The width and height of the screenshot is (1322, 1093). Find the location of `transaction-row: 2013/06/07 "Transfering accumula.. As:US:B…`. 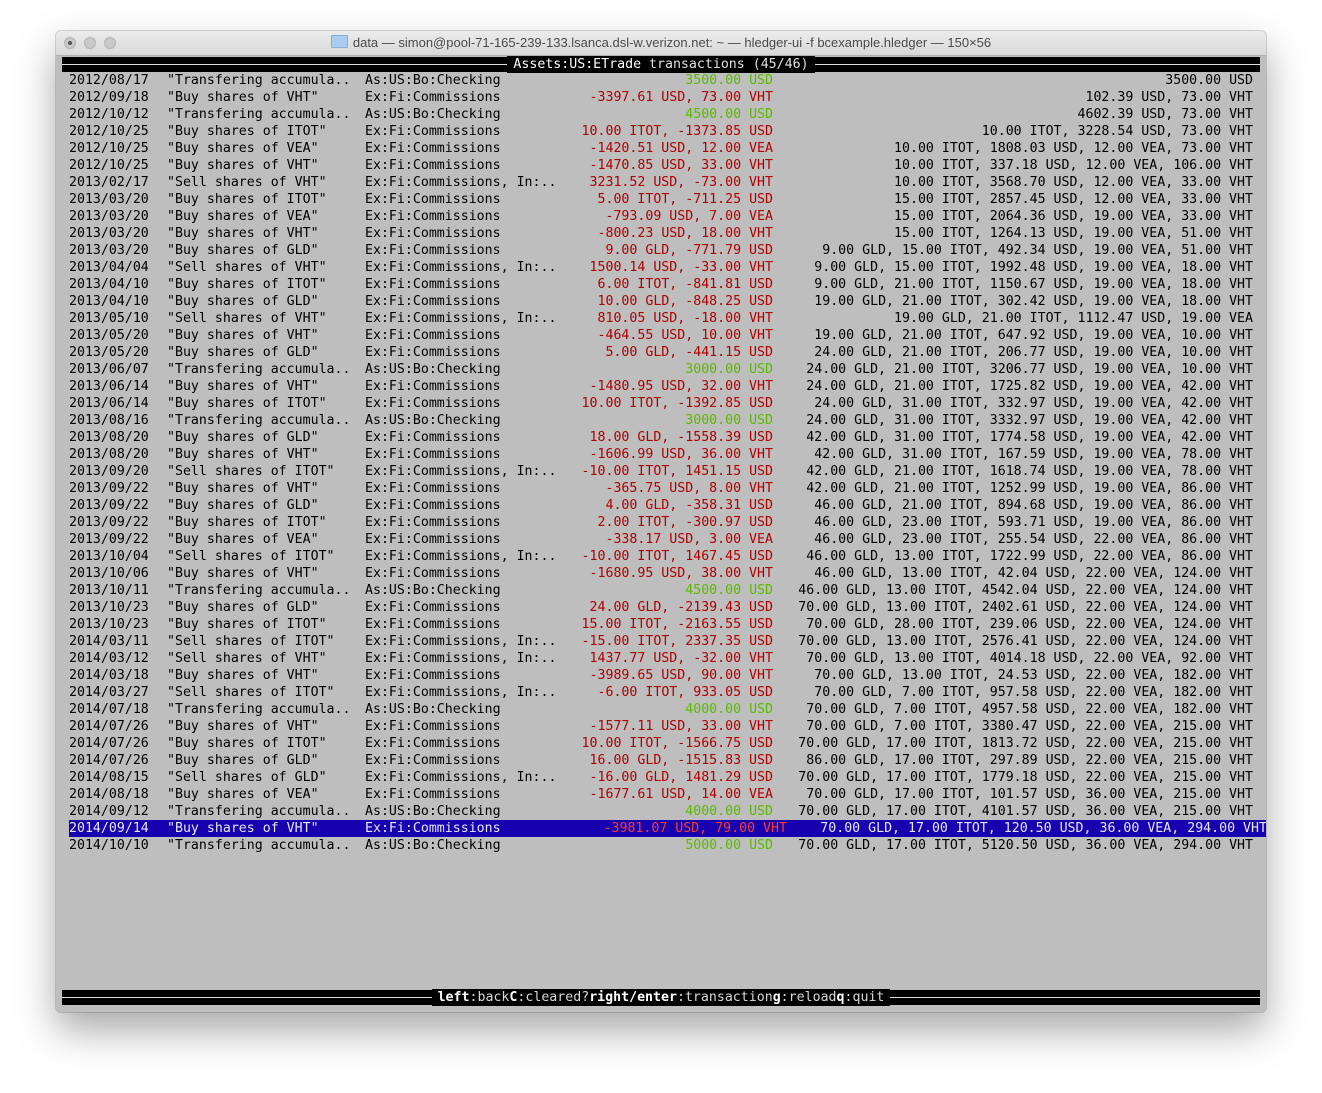

transaction-row: 2013/06/07 "Transfering accumula.. As:US:B… is located at coordinates (661, 369).